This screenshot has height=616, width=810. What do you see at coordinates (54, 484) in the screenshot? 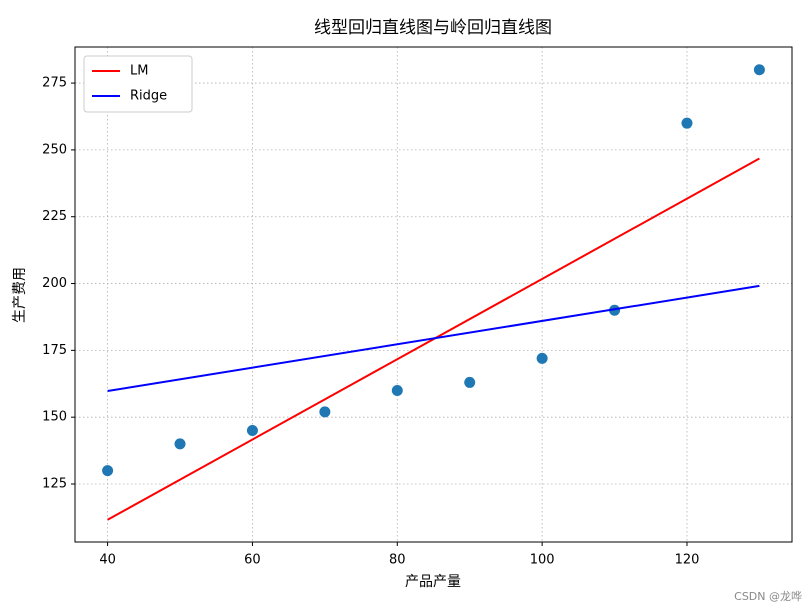
I see `y-tick-label: 125` at bounding box center [54, 484].